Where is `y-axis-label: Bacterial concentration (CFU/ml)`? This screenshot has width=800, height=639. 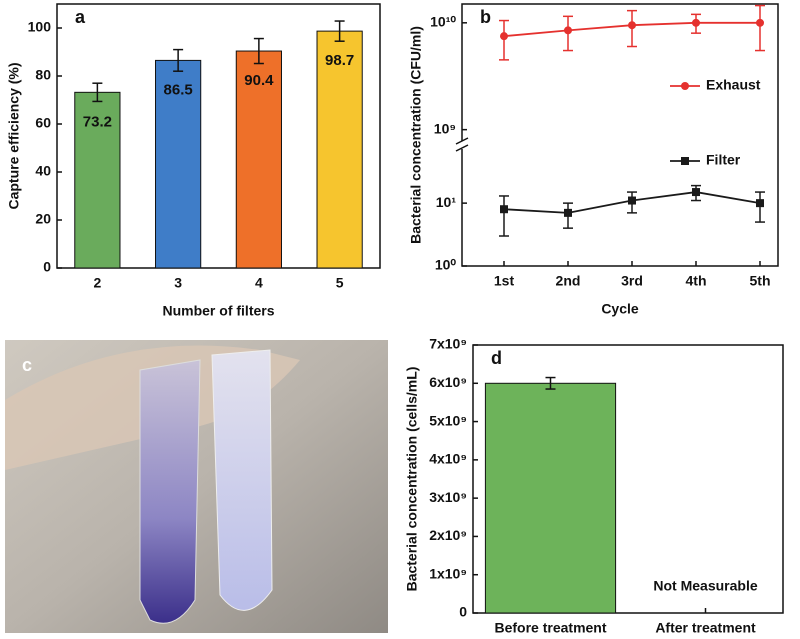 y-axis-label: Bacterial concentration (CFU/ml) is located at coordinates (416, 135).